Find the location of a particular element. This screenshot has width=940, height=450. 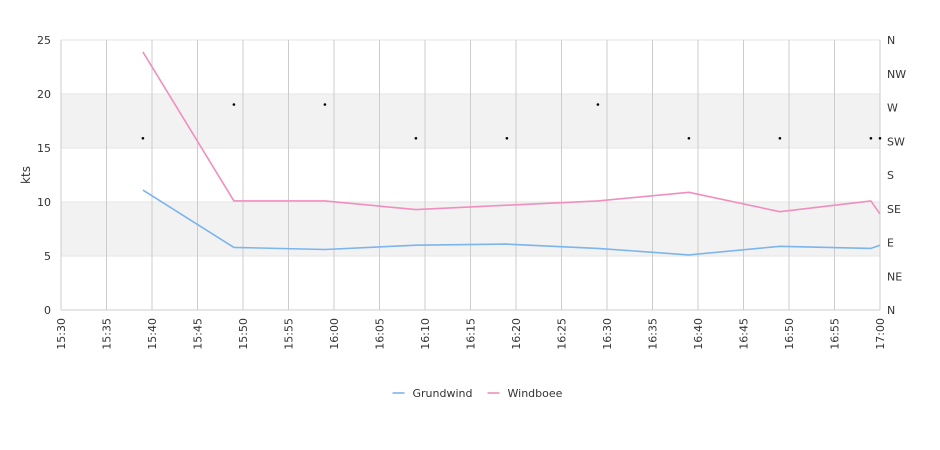

y-tick-label: 15 is located at coordinates (44, 148).